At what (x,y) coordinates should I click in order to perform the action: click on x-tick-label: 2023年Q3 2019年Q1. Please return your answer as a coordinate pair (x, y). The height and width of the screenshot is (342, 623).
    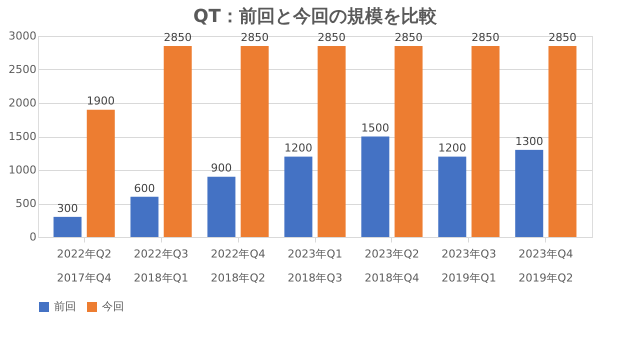
    Looking at the image, I should click on (469, 266).